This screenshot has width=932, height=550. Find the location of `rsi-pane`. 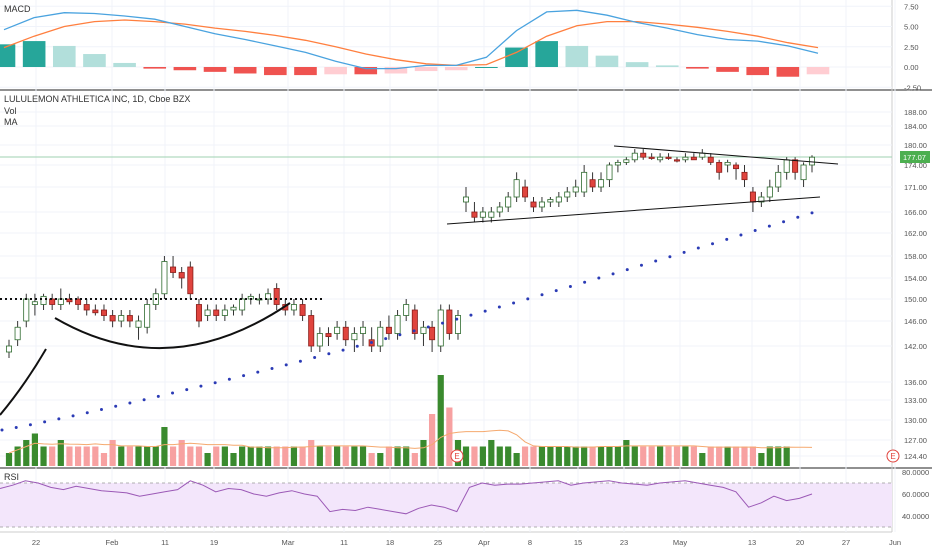

rsi-pane is located at coordinates (446, 504).